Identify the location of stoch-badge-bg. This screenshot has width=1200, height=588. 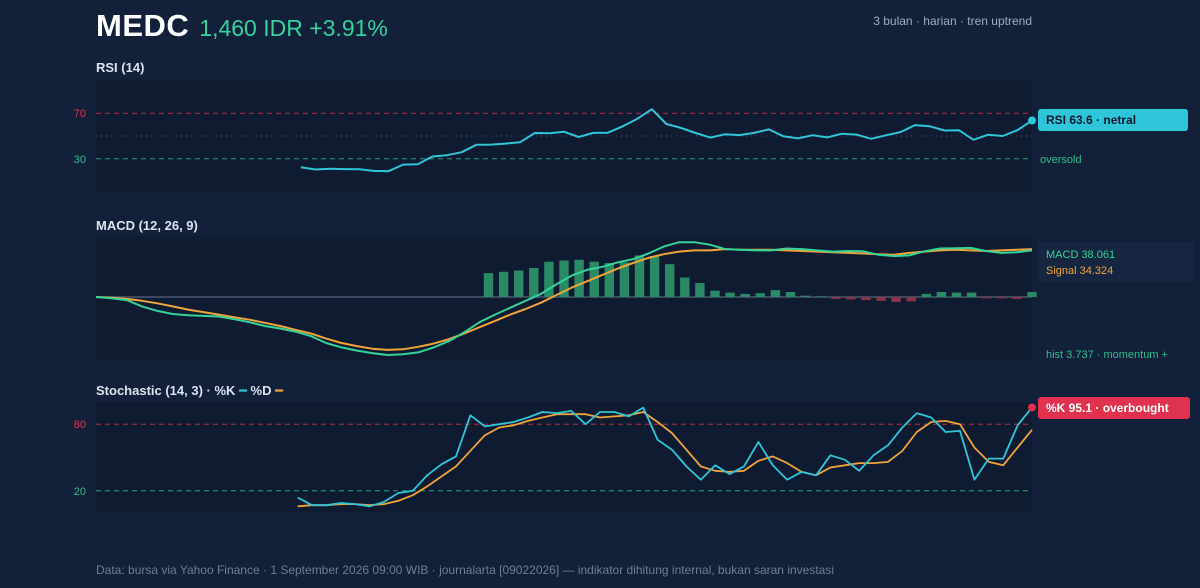
(1114, 408).